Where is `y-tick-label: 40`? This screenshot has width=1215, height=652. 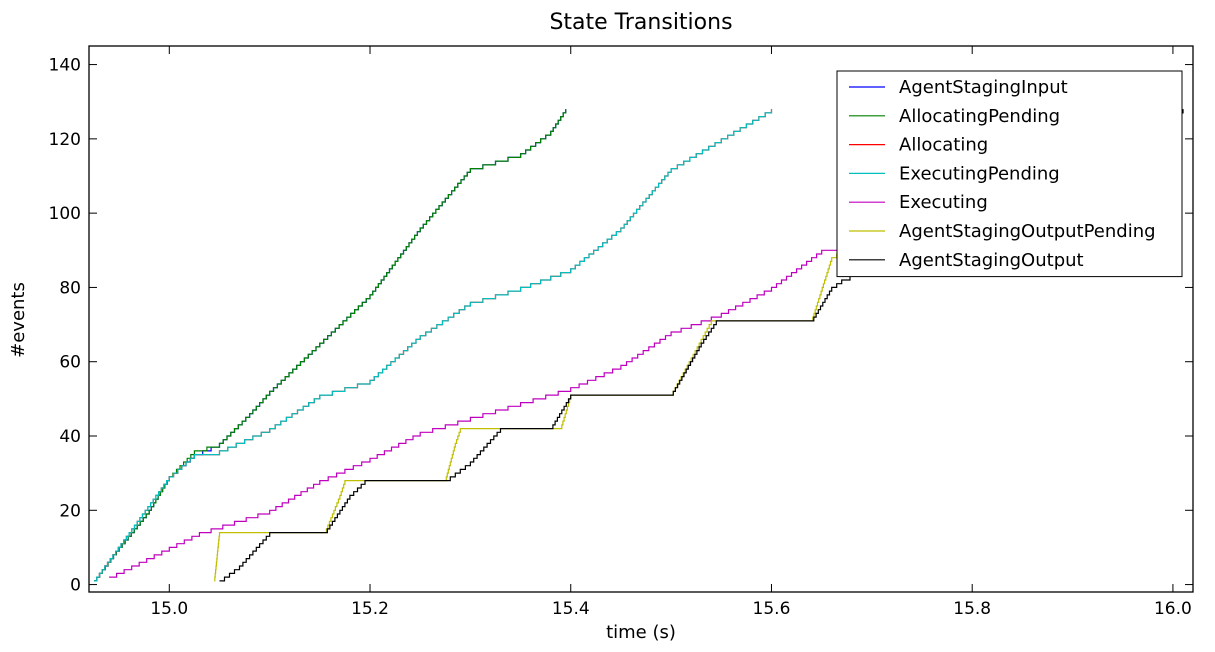 y-tick-label: 40 is located at coordinates (70, 437).